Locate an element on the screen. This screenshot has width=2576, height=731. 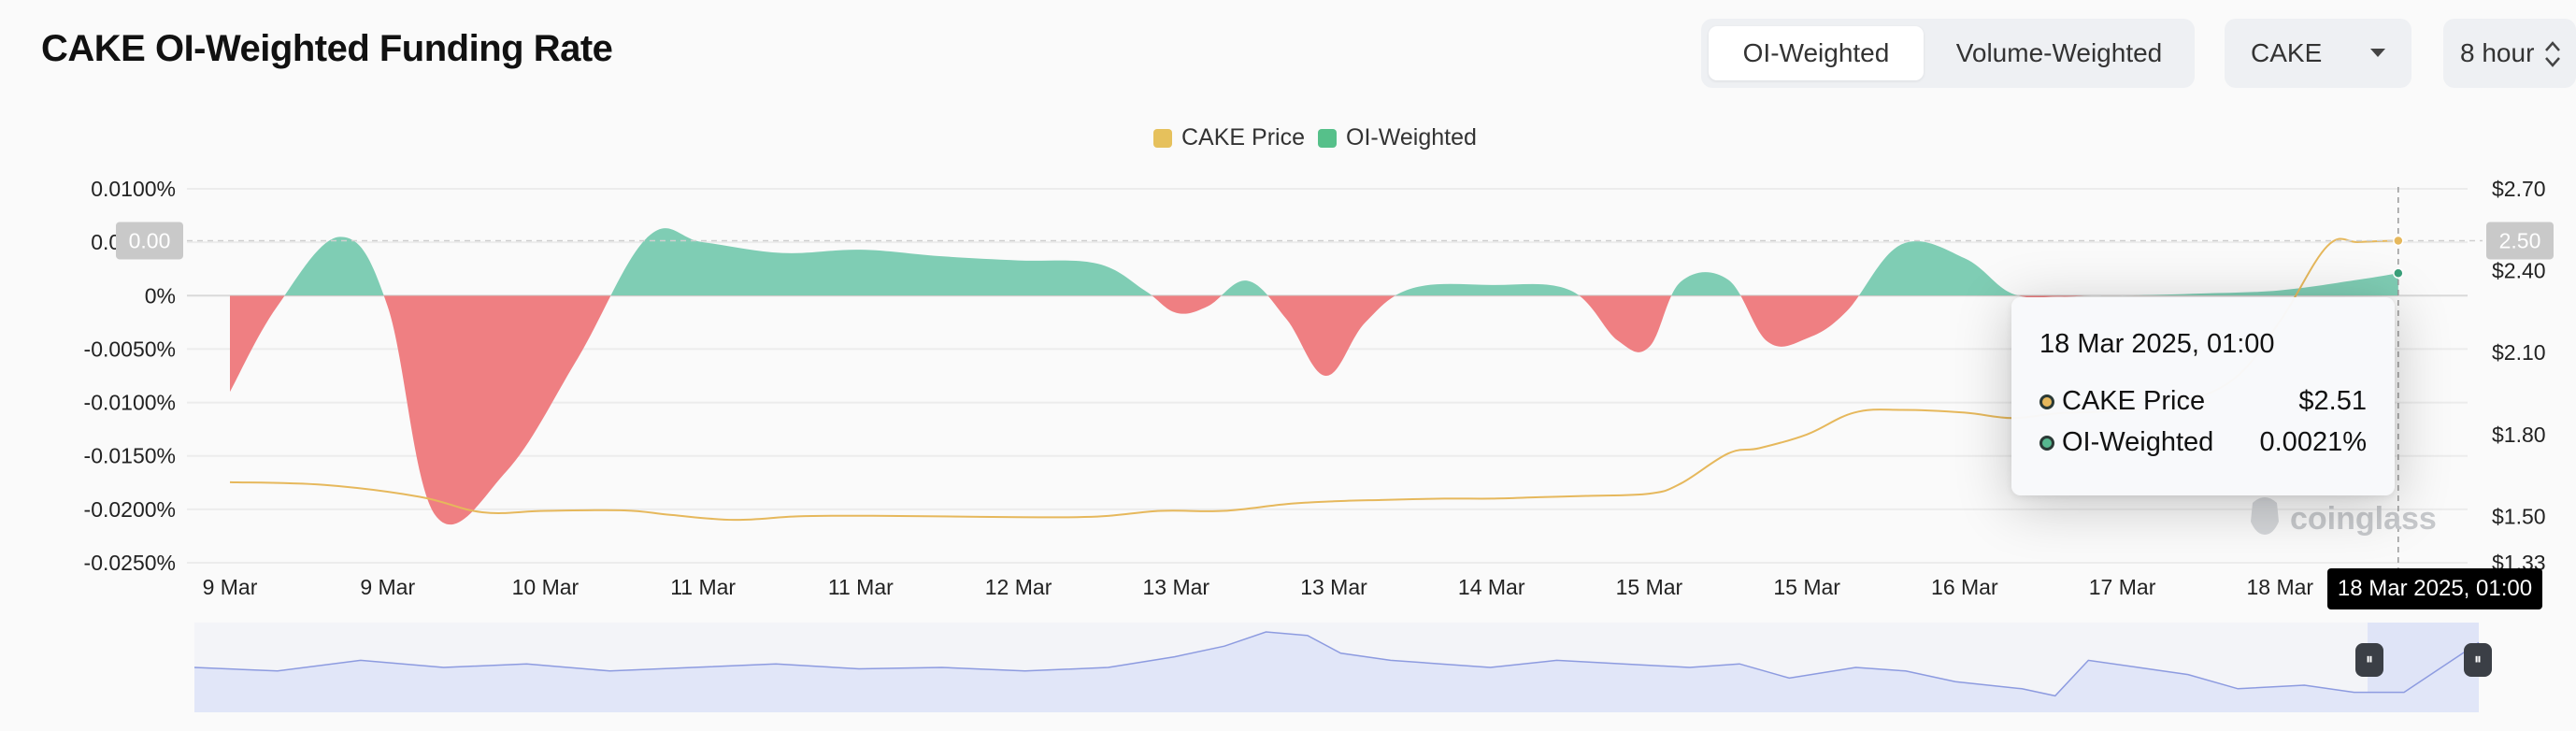
y-right-tick-label: $2.10 is located at coordinates (2519, 352).